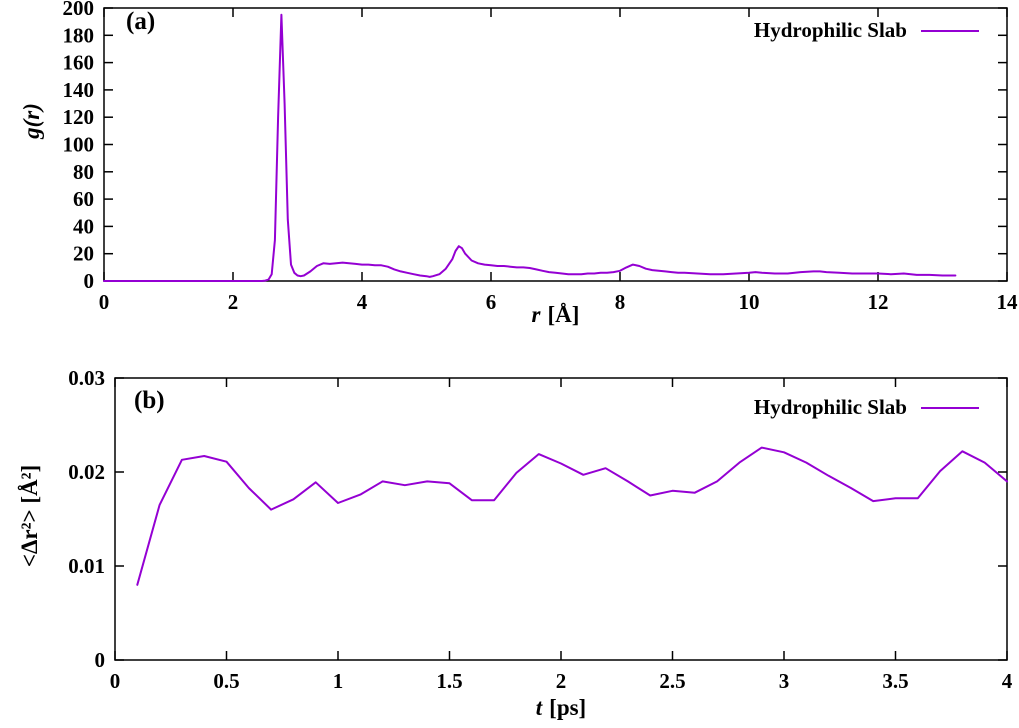 The width and height of the screenshot is (1019, 728). Describe the element at coordinates (141, 21) in the screenshot. I see `panel-a-label: (a)` at that location.